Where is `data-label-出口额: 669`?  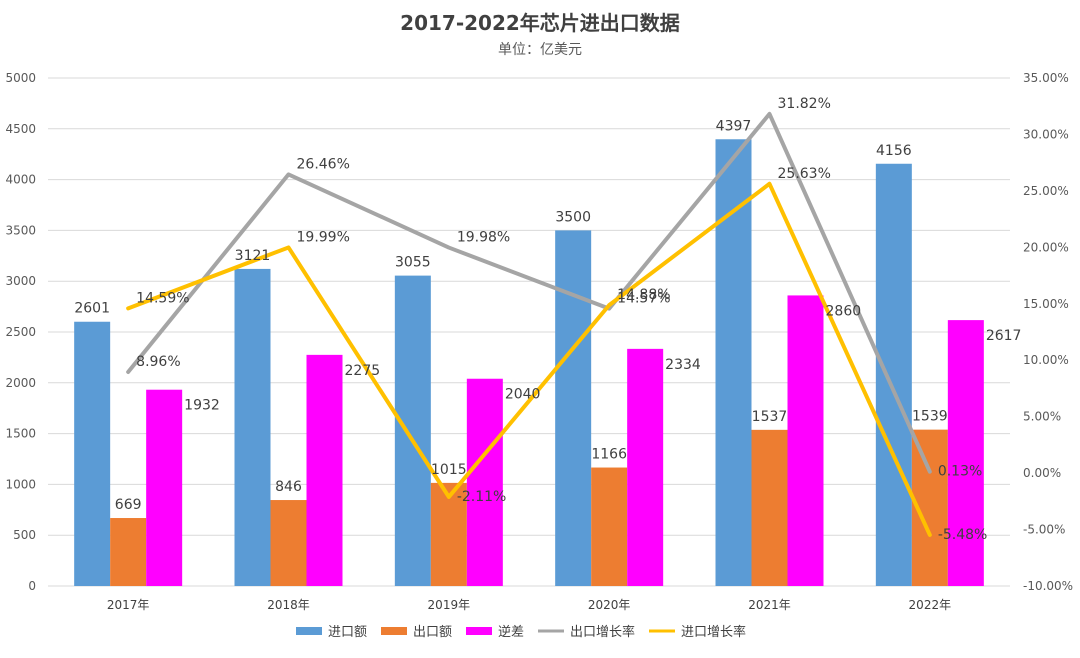
data-label-出口额: 669 is located at coordinates (128, 505).